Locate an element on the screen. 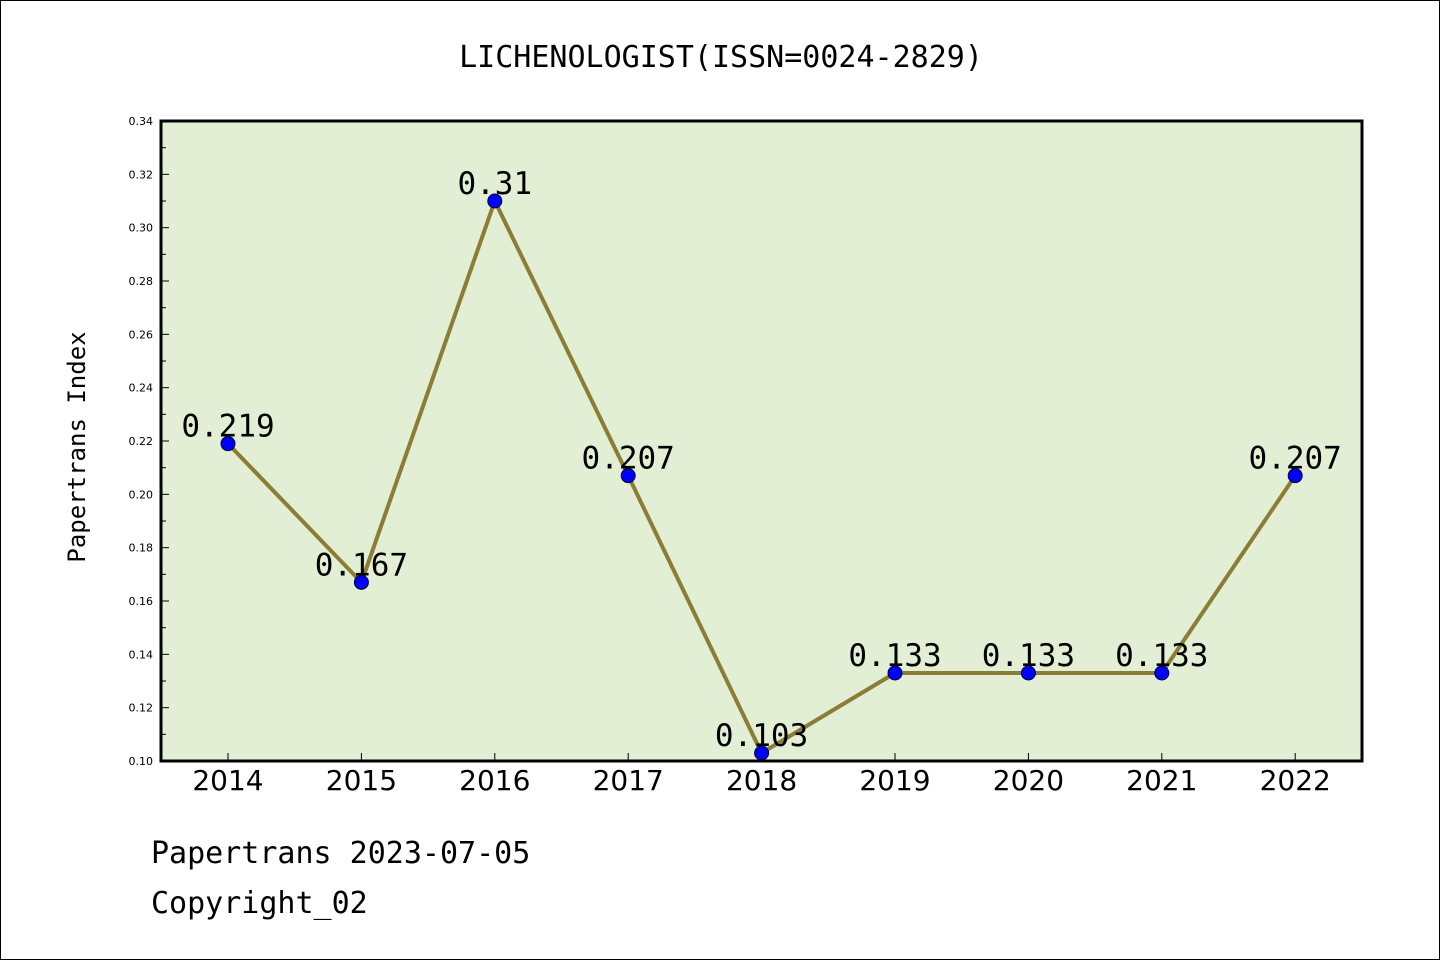 This screenshot has width=1440, height=961. x-tick-label: 2019 is located at coordinates (894, 780).